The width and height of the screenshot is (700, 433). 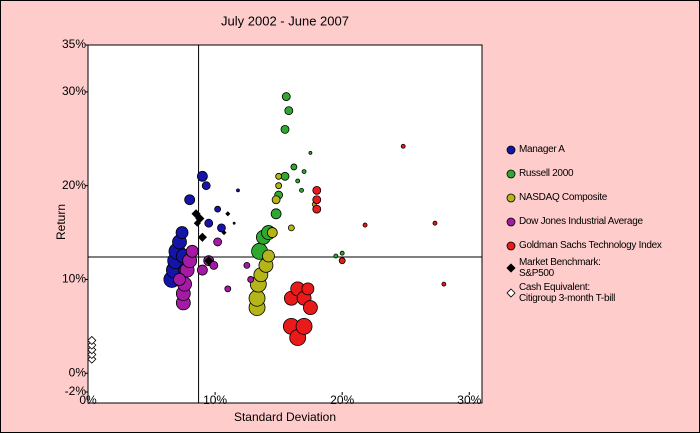 What do you see at coordinates (546, 173) in the screenshot?
I see `legend-label: Russell 2000` at bounding box center [546, 173].